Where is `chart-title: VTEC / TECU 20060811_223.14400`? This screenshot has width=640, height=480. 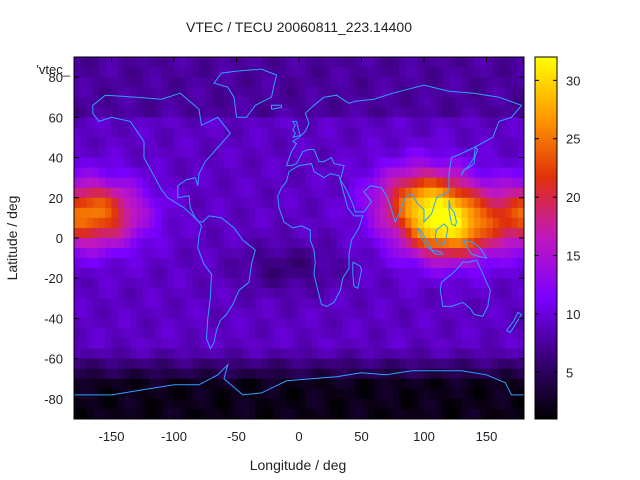 chart-title: VTEC / TECU 20060811_223.14400 is located at coordinates (299, 27).